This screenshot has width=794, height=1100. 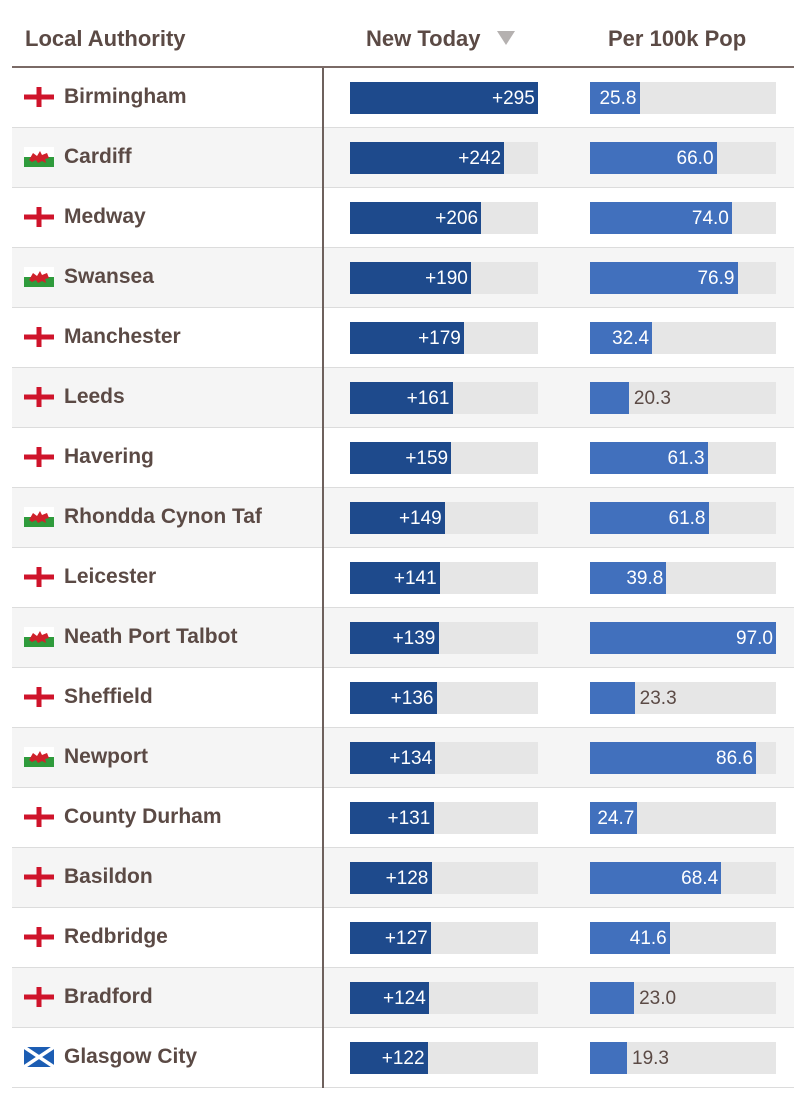 What do you see at coordinates (428, 398) in the screenshot?
I see `new-today-value: +161` at bounding box center [428, 398].